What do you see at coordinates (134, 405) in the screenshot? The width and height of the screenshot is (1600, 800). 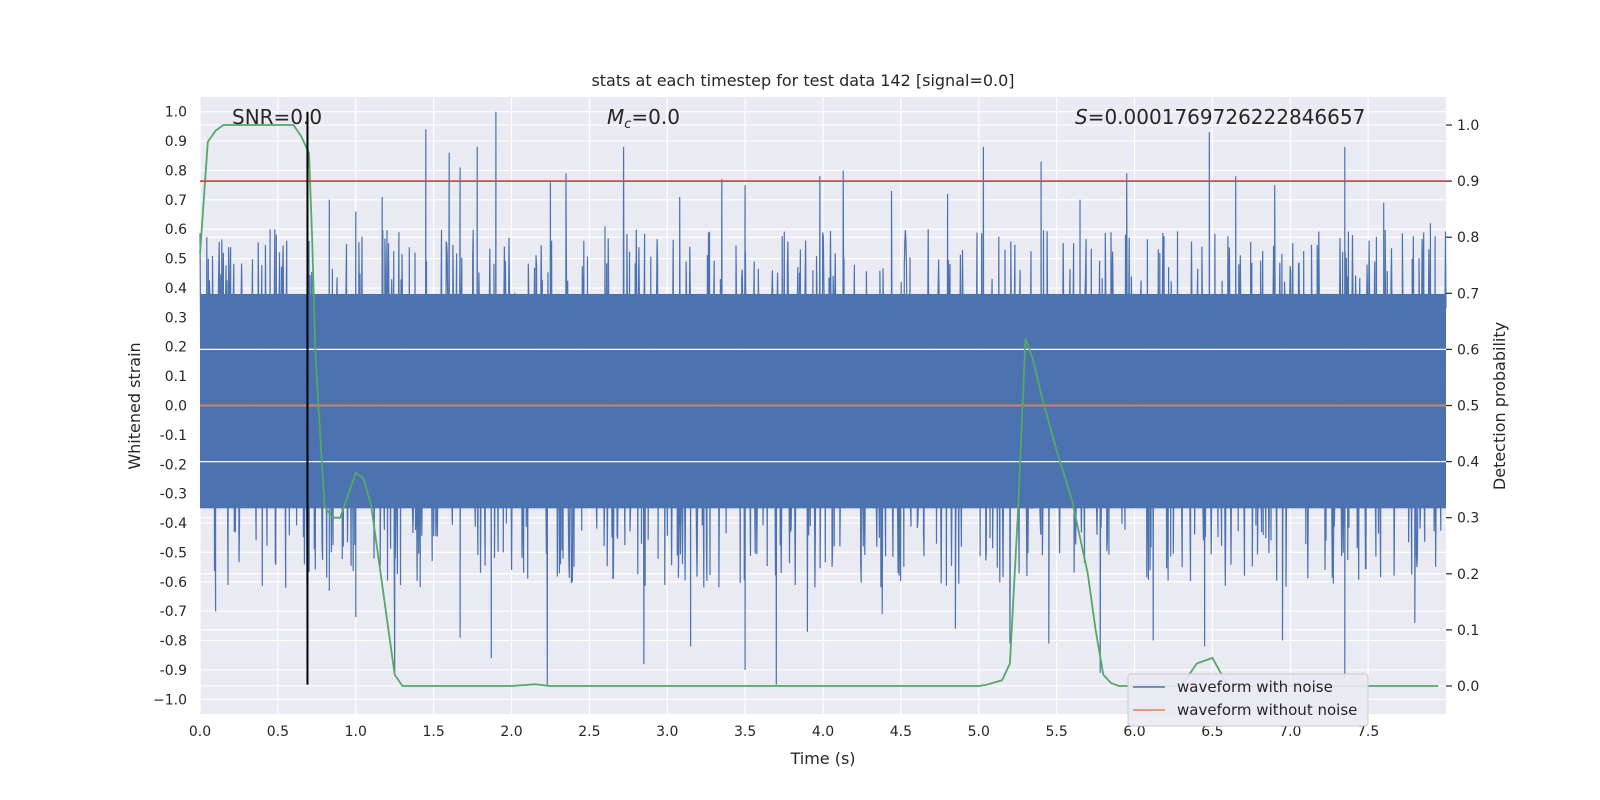 I see `y-axis-left-label: Whitened strain` at bounding box center [134, 405].